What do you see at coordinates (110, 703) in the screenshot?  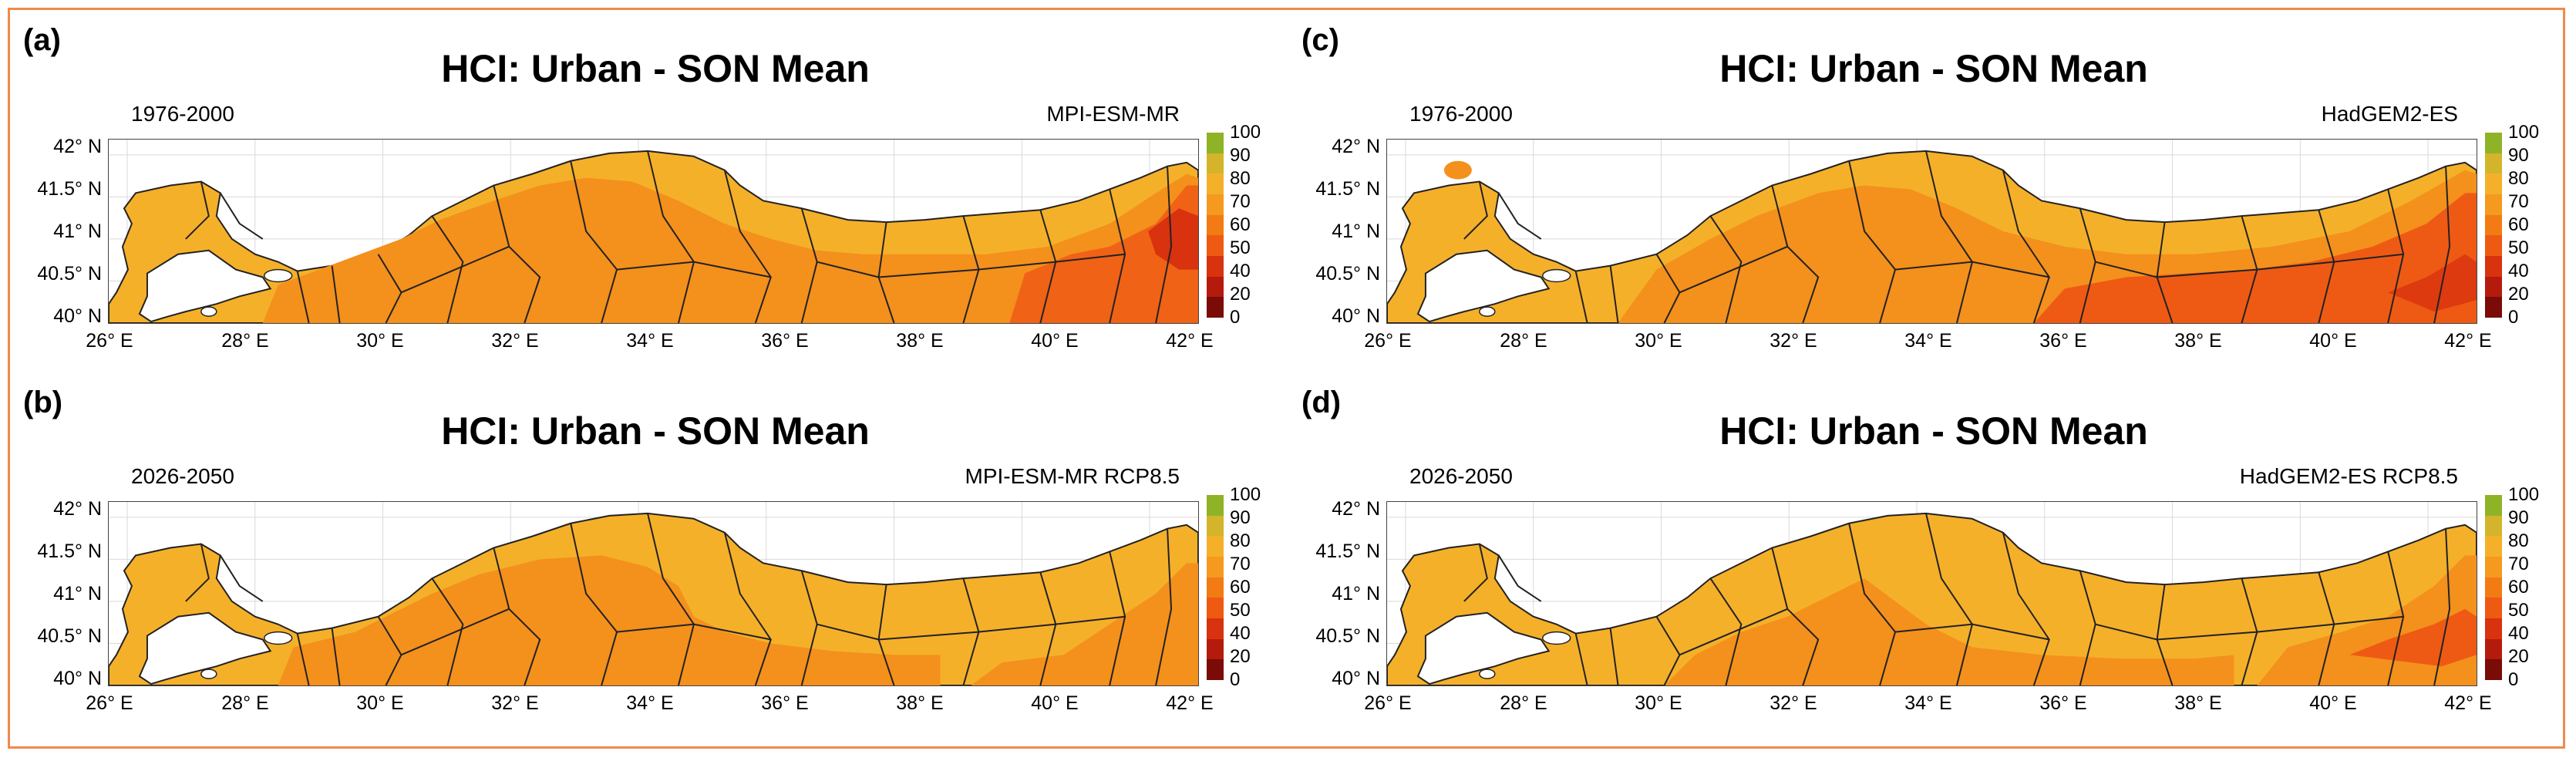 I see `longitude-tick-label: 26° E` at bounding box center [110, 703].